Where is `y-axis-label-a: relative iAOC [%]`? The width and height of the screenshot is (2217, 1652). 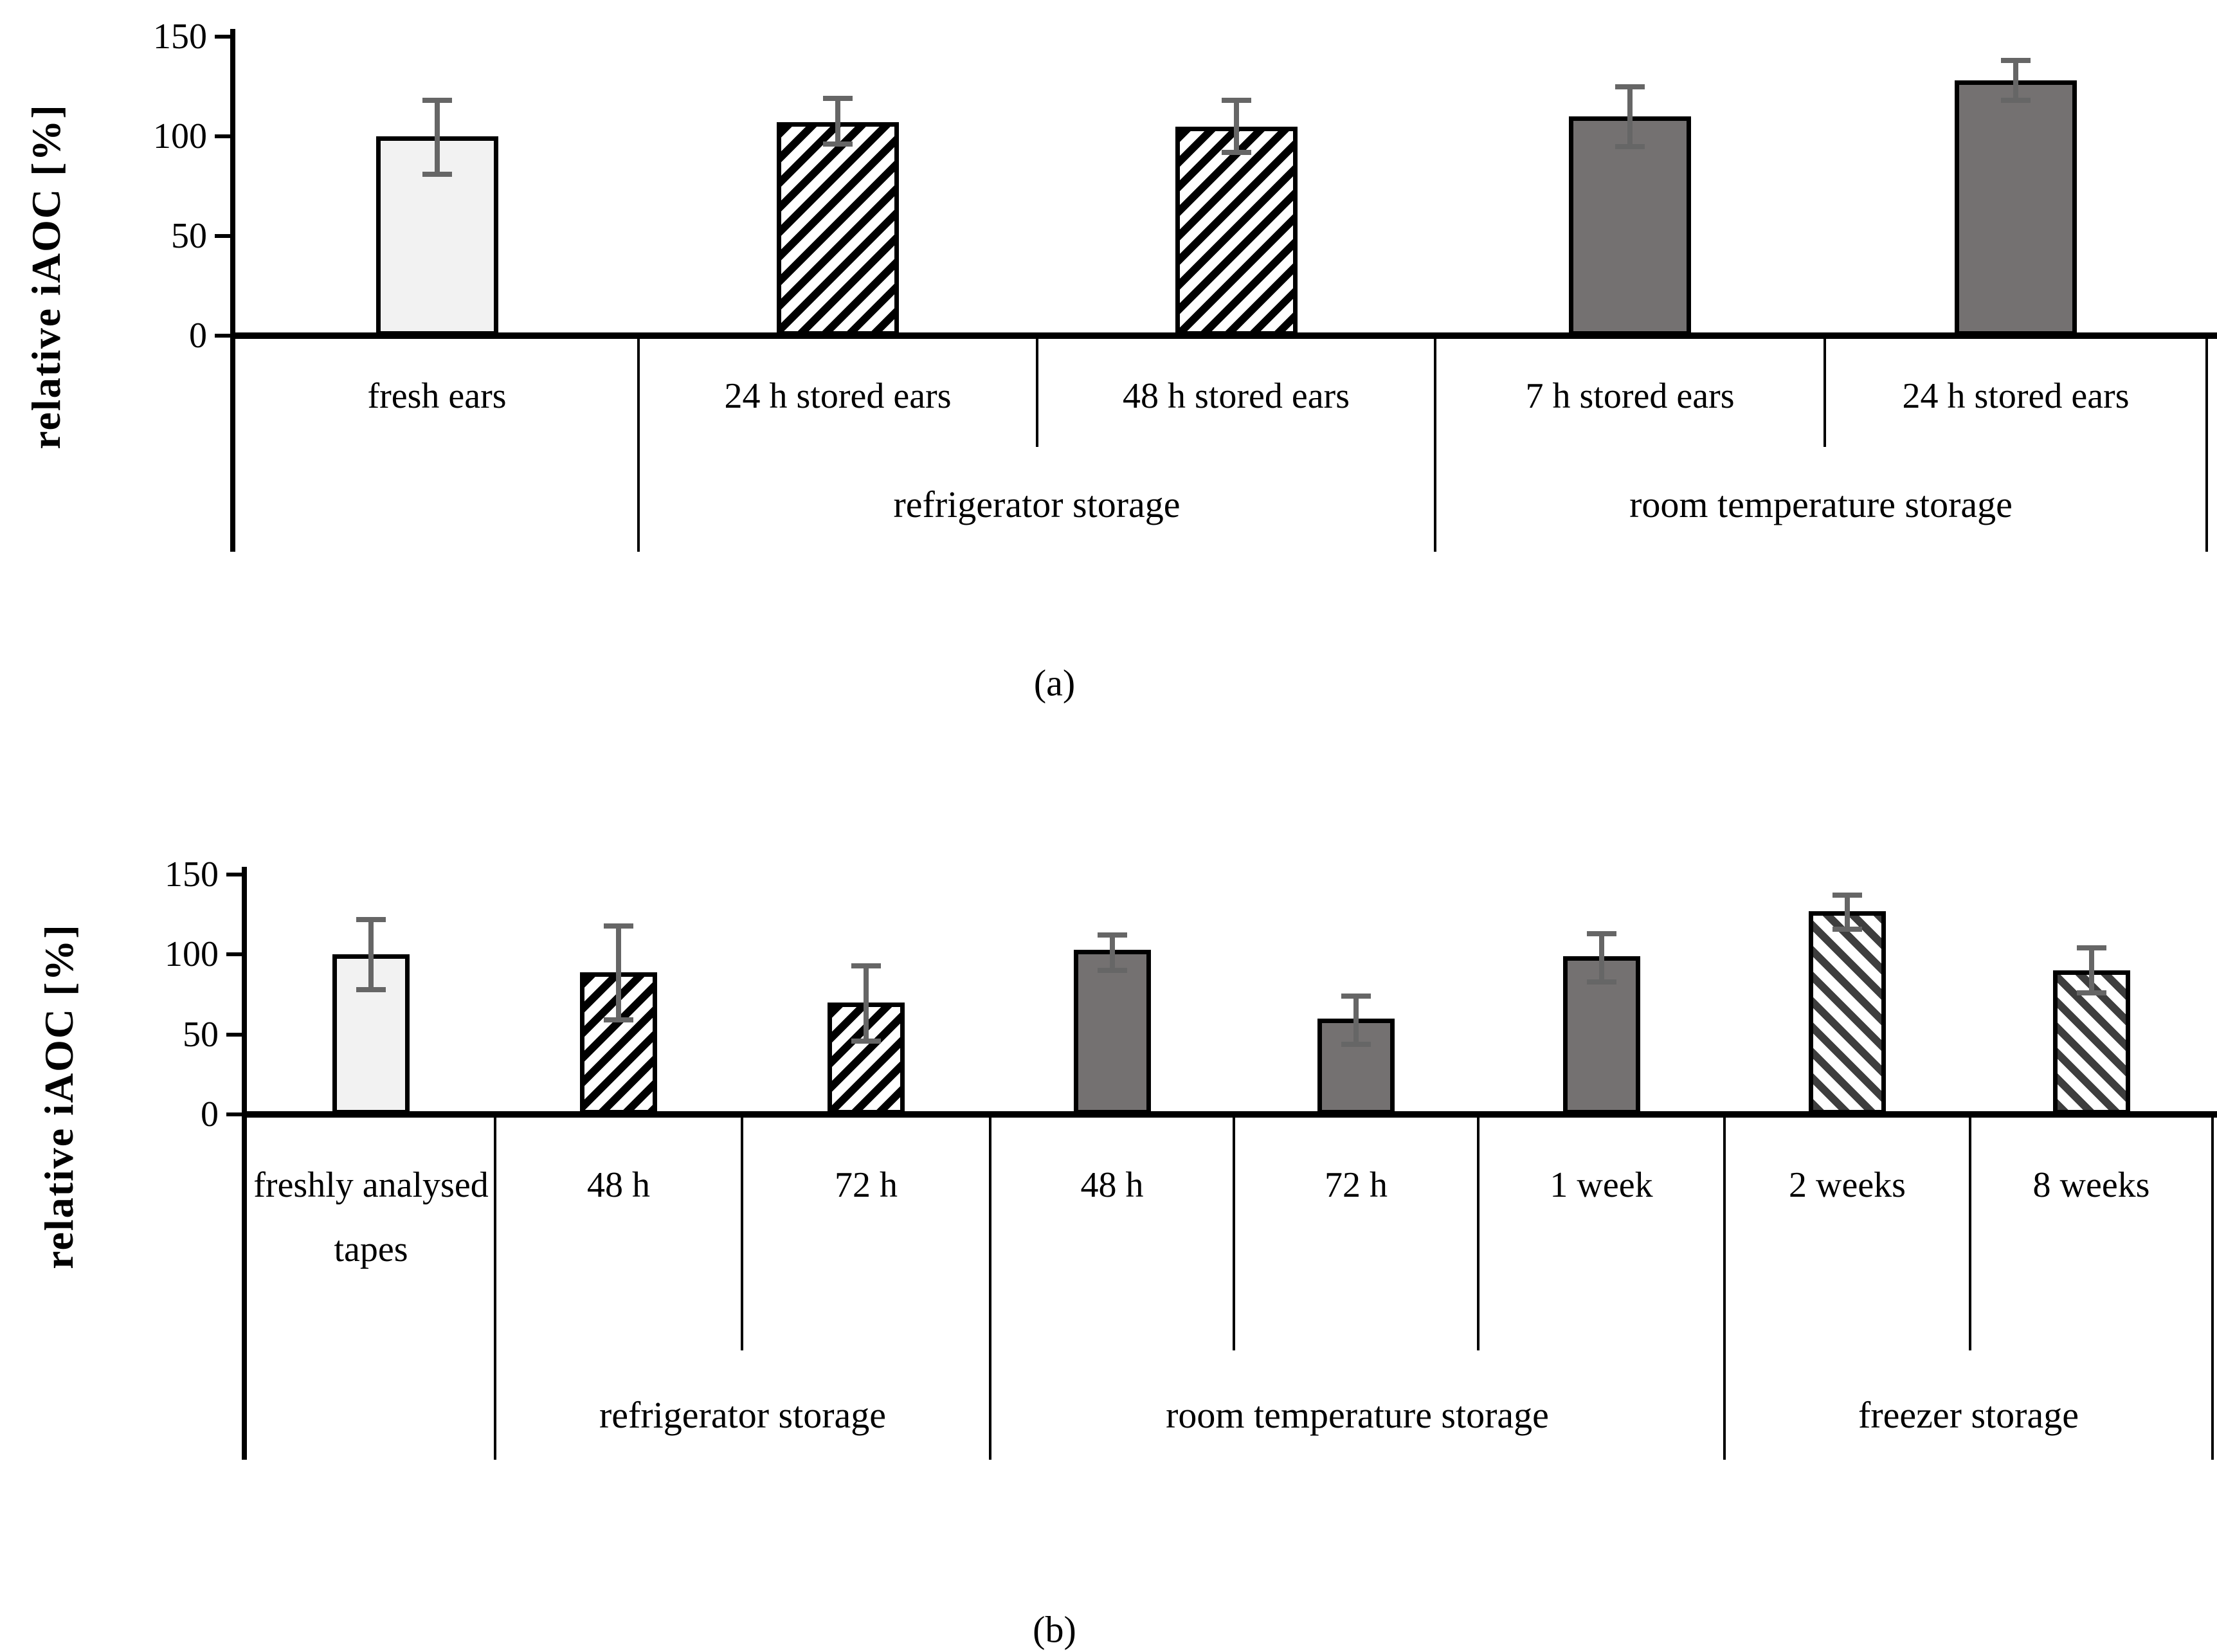 y-axis-label-a: relative iAOC [%] is located at coordinates (46, 276).